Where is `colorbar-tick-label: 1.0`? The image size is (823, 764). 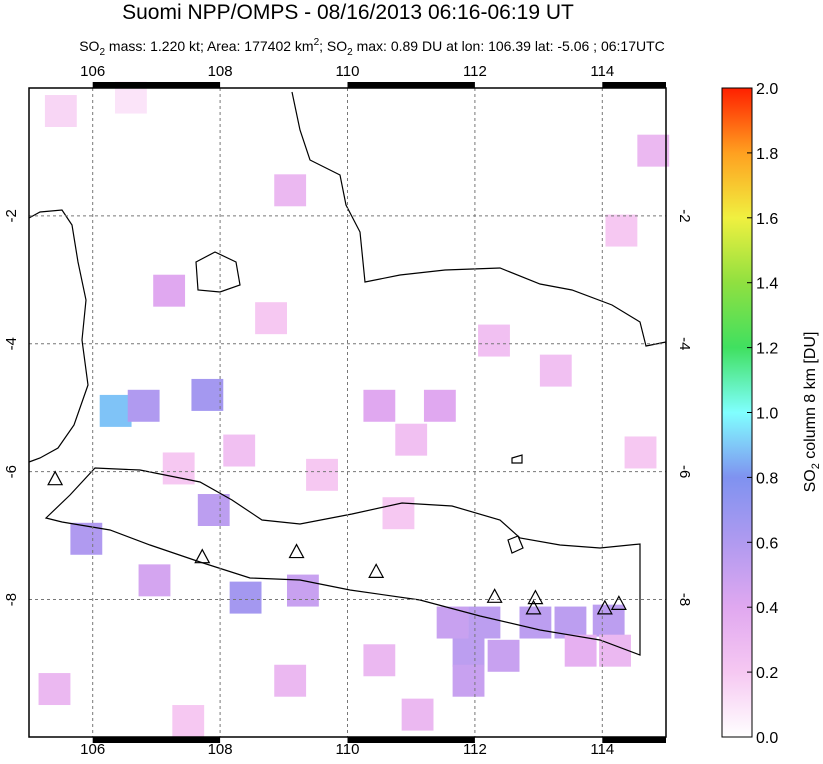
colorbar-tick-label: 1.0 is located at coordinates (767, 414).